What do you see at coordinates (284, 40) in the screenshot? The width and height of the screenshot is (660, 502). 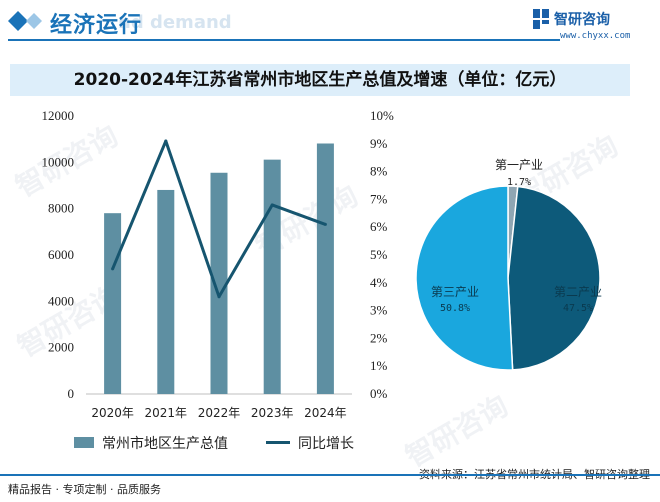 I see `header-divider` at bounding box center [284, 40].